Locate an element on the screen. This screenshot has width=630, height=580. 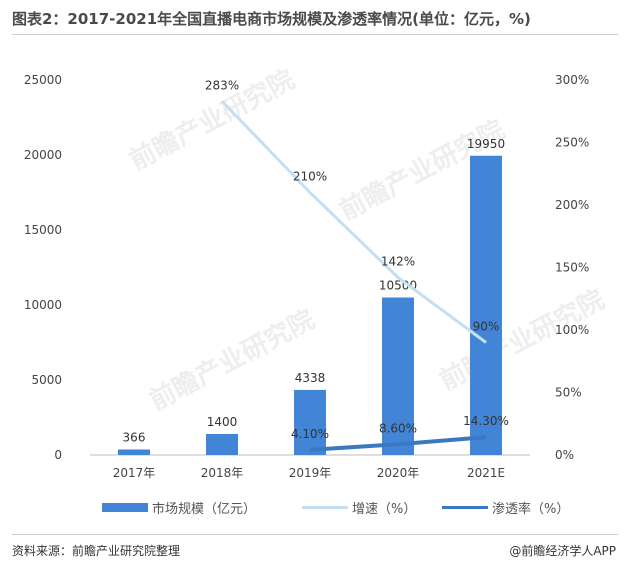
y-right-tick-label: 50% is located at coordinates (568, 393).